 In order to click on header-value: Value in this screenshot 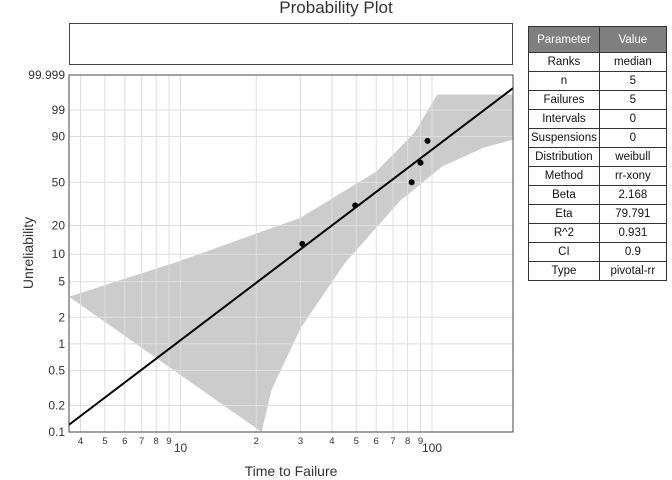, I will do `click(632, 39)`.